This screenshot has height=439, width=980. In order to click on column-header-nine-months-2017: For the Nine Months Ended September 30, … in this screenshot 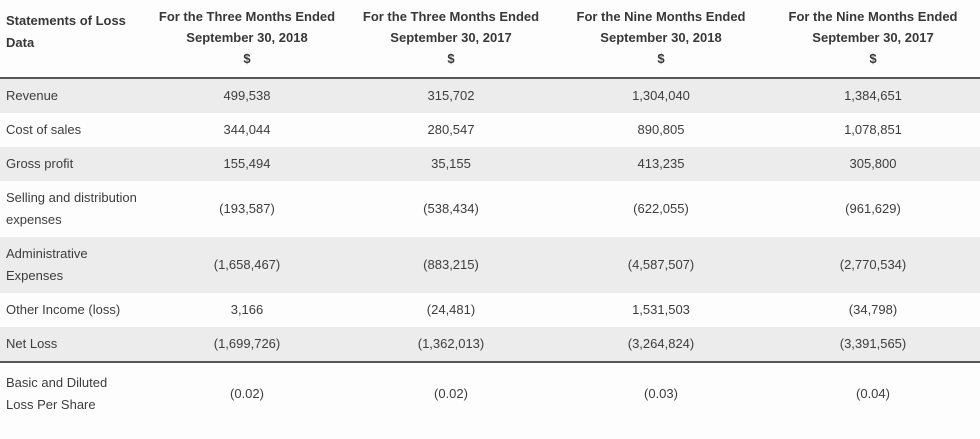, I will do `click(873, 39)`.